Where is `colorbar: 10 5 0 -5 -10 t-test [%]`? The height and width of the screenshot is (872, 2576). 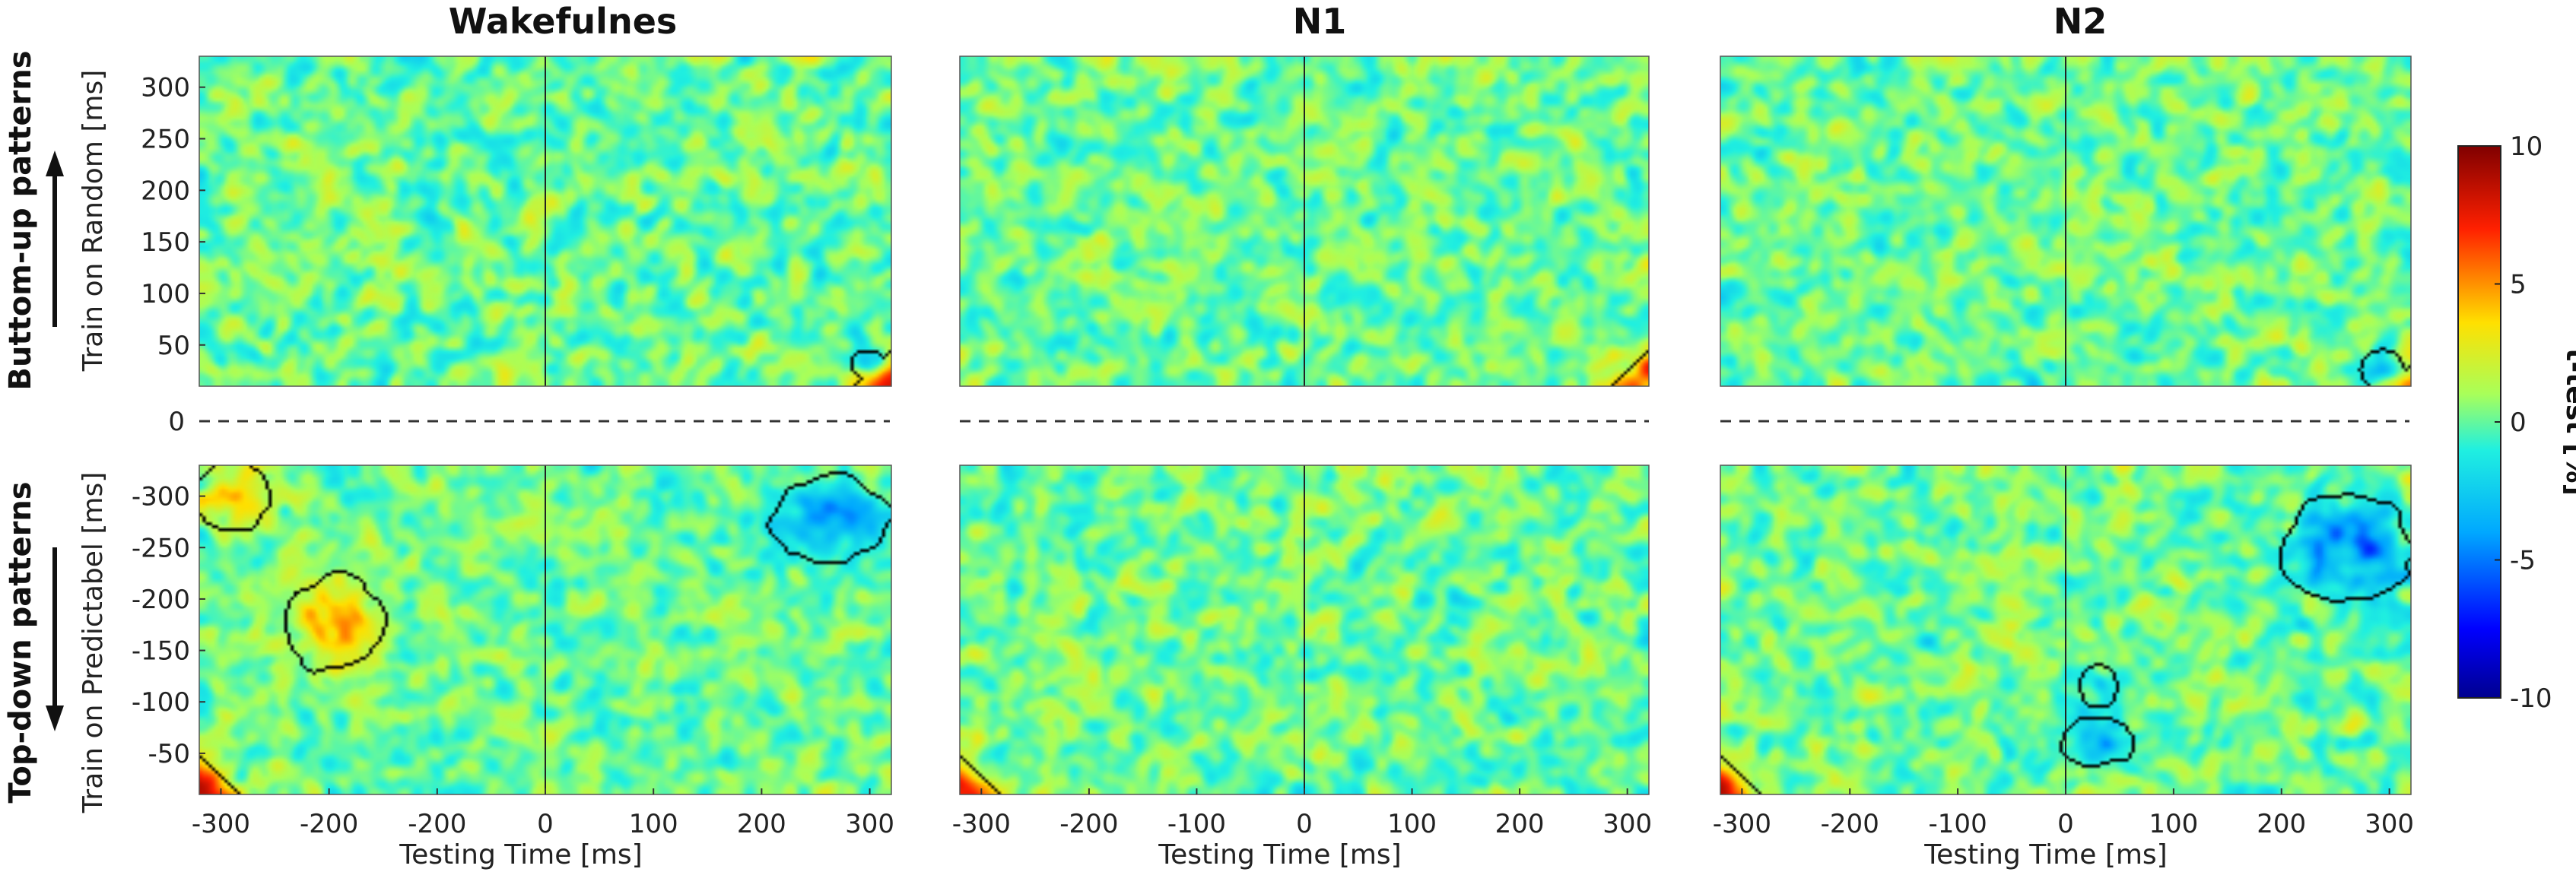 colorbar: 10 5 0 -5 -10 t-test [%] is located at coordinates (2516, 423).